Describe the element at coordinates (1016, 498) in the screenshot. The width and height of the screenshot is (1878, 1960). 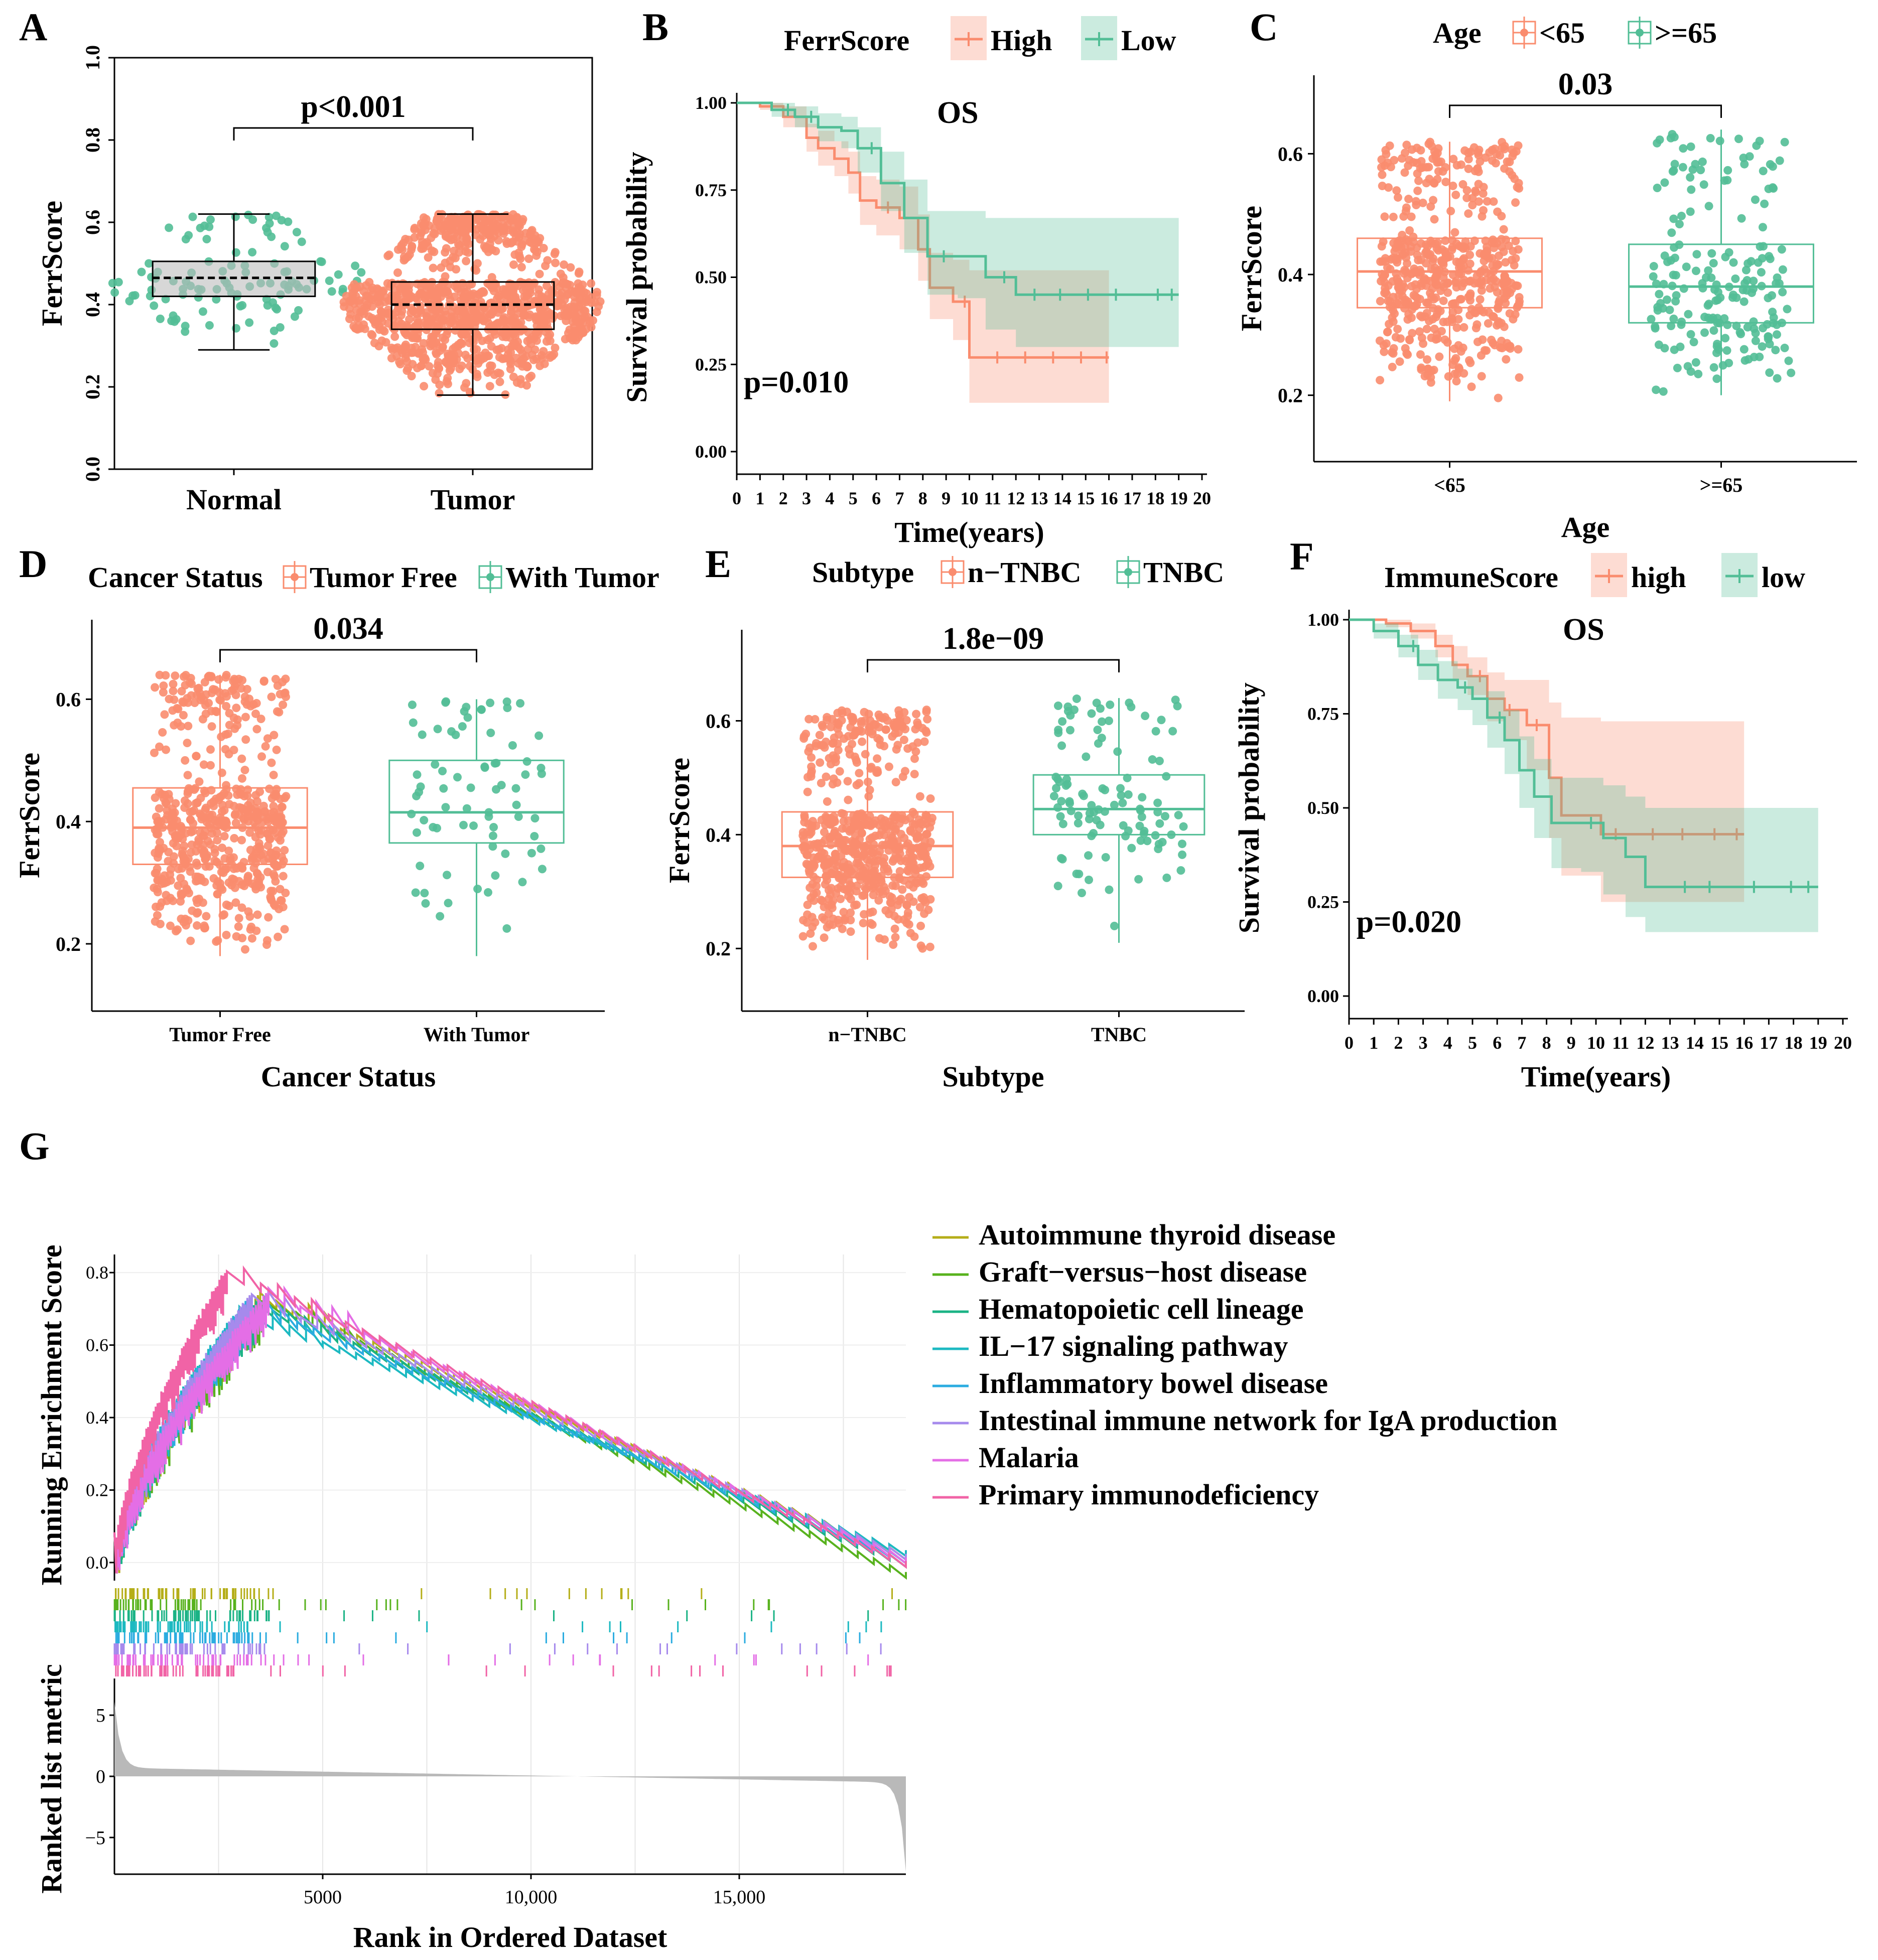
I see `x-tick-label: 12` at that location.